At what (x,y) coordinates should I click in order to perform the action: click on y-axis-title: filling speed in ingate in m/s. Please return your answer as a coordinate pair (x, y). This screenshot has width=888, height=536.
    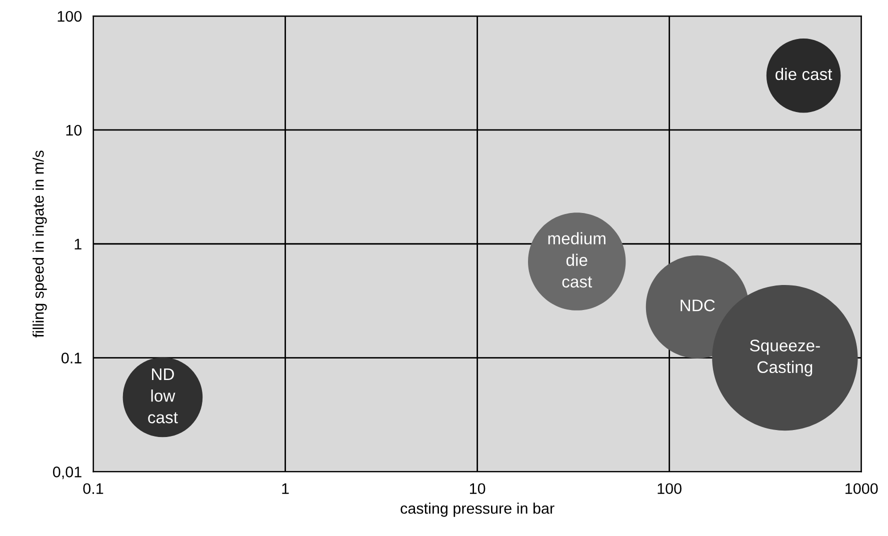
    Looking at the image, I should click on (39, 244).